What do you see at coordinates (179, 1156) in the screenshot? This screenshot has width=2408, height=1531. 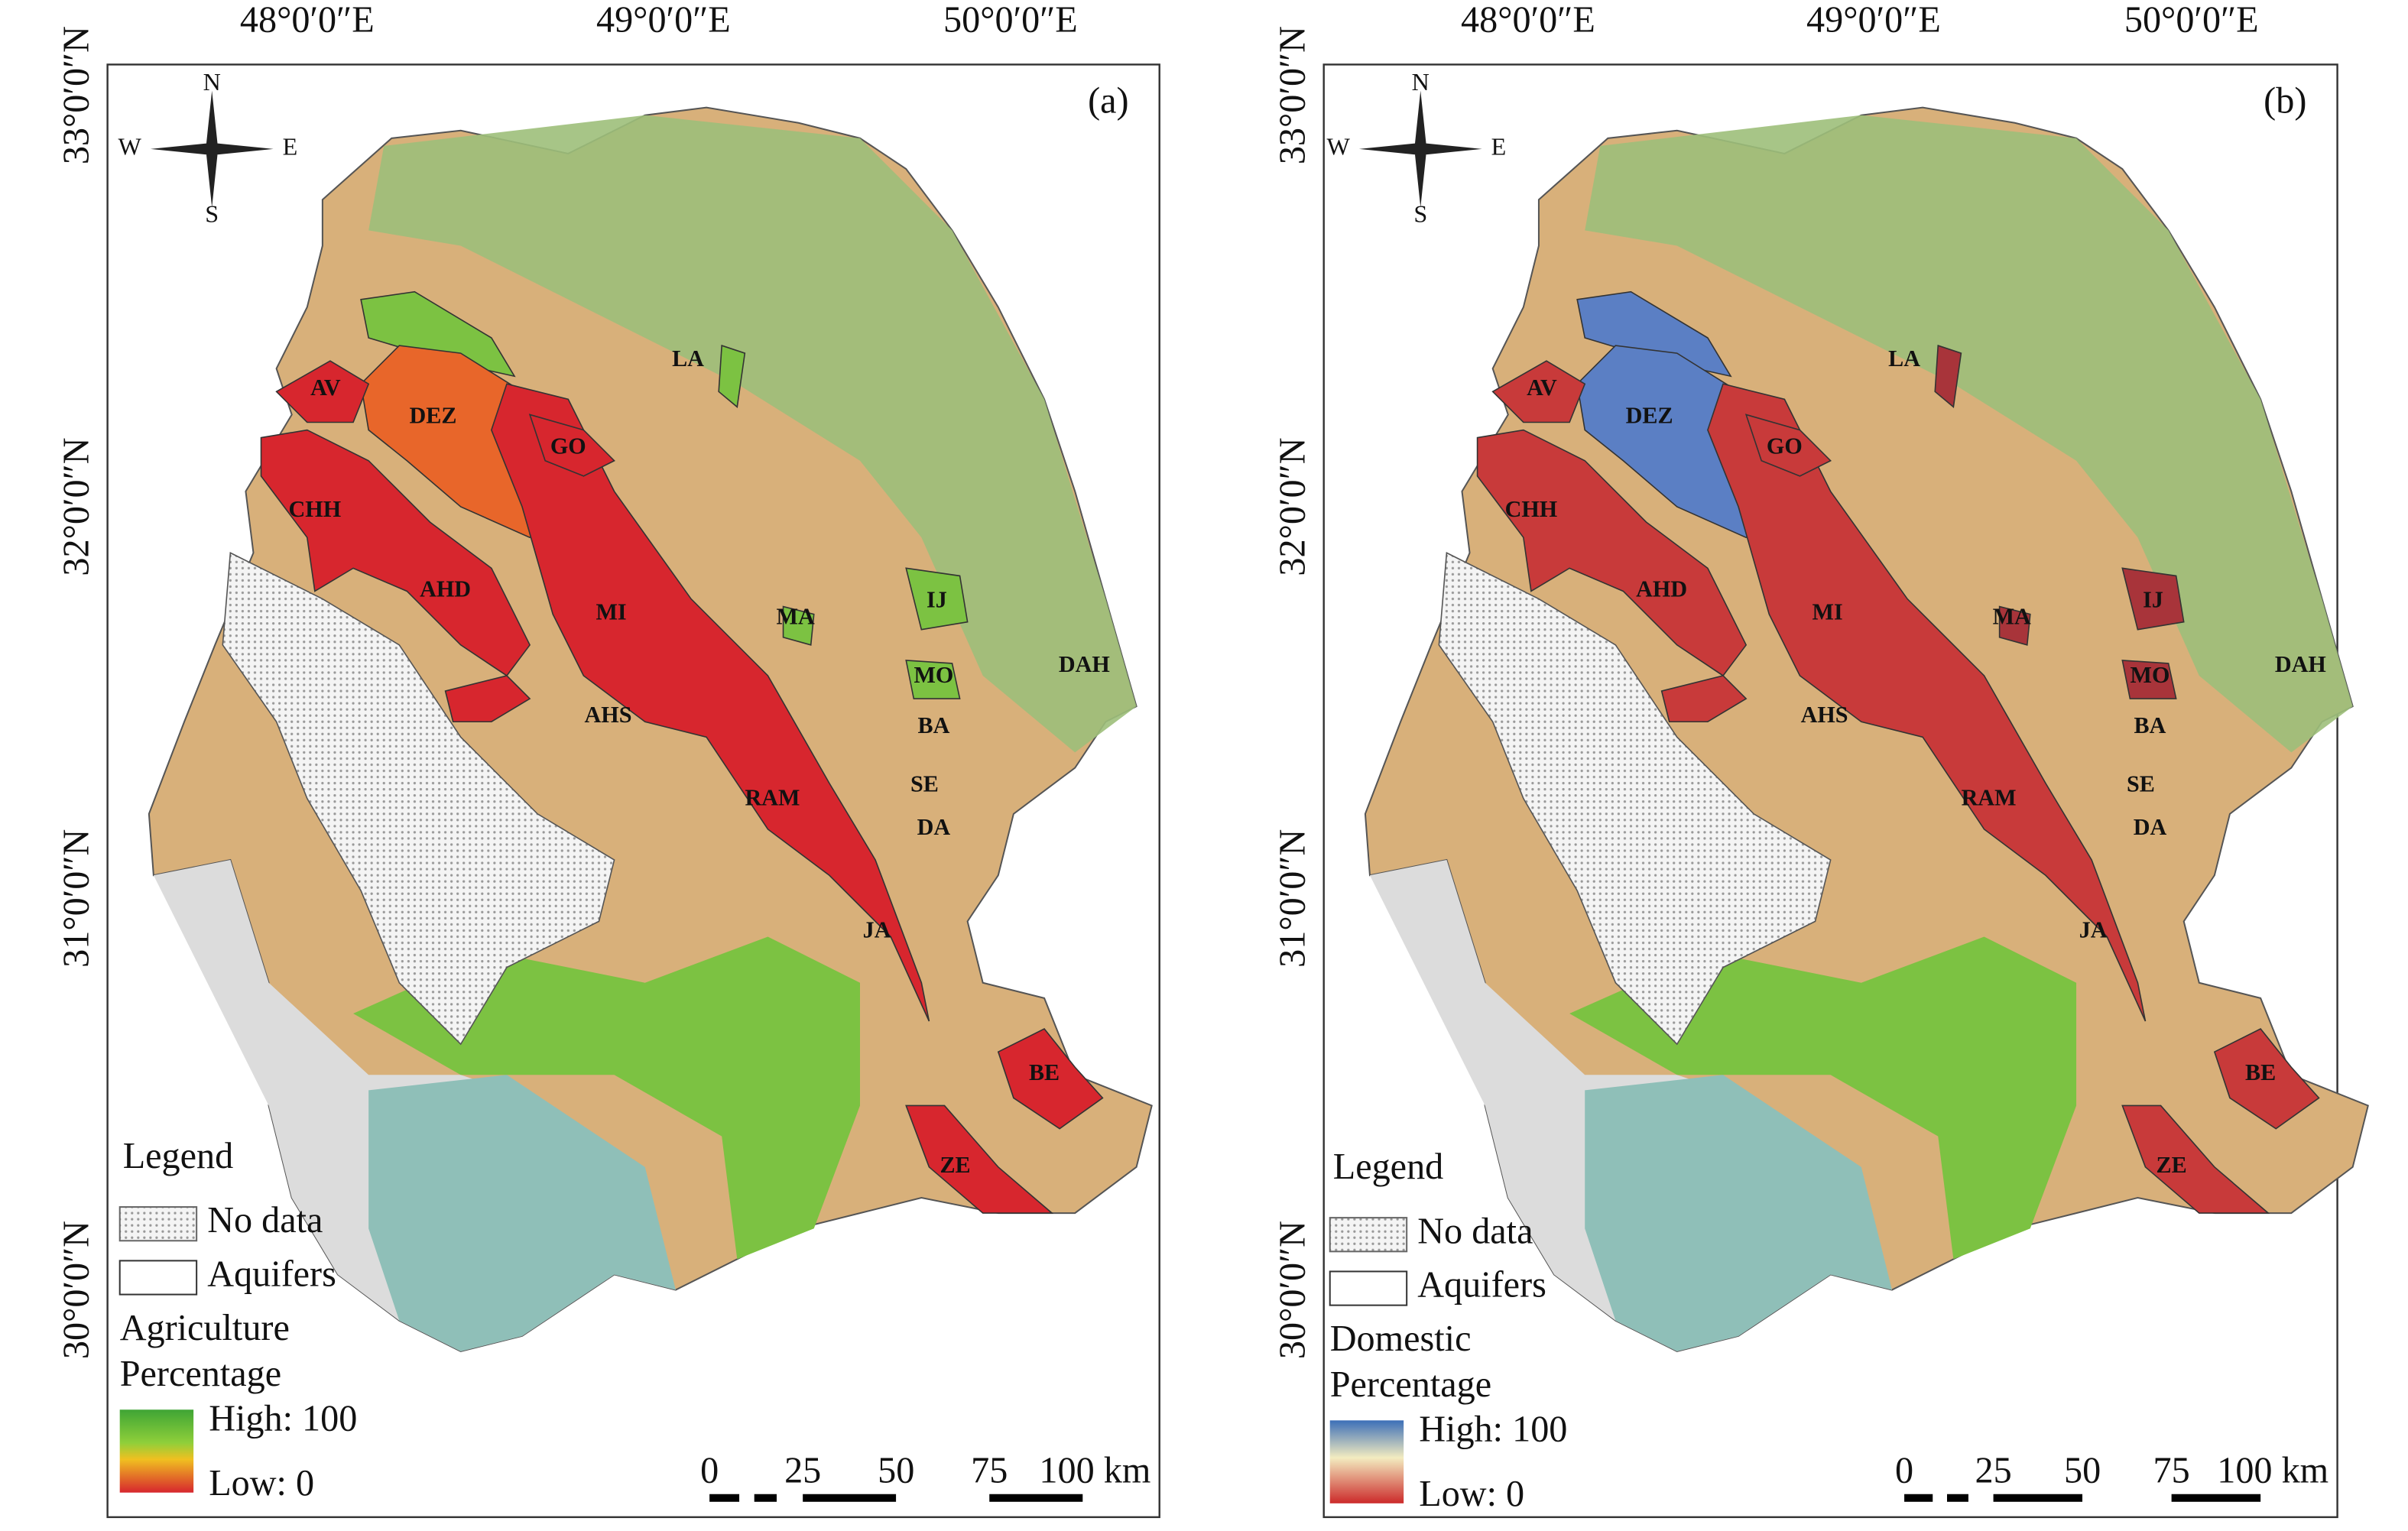 I see `legend-title: Legend` at bounding box center [179, 1156].